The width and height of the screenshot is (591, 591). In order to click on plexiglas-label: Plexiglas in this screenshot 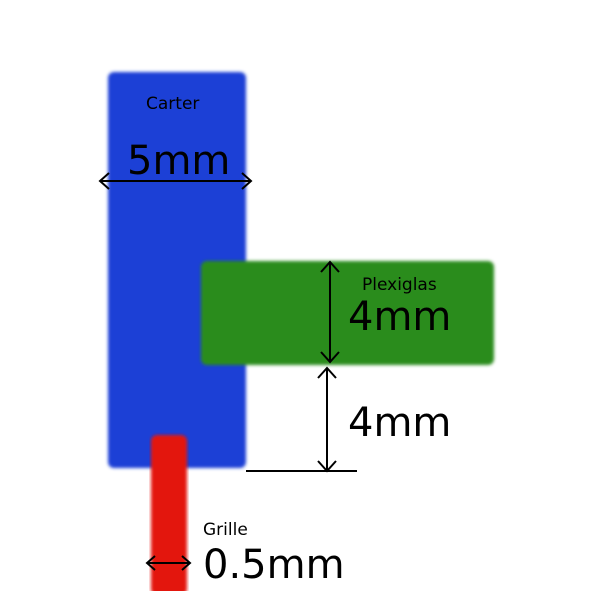, I will do `click(399, 285)`.